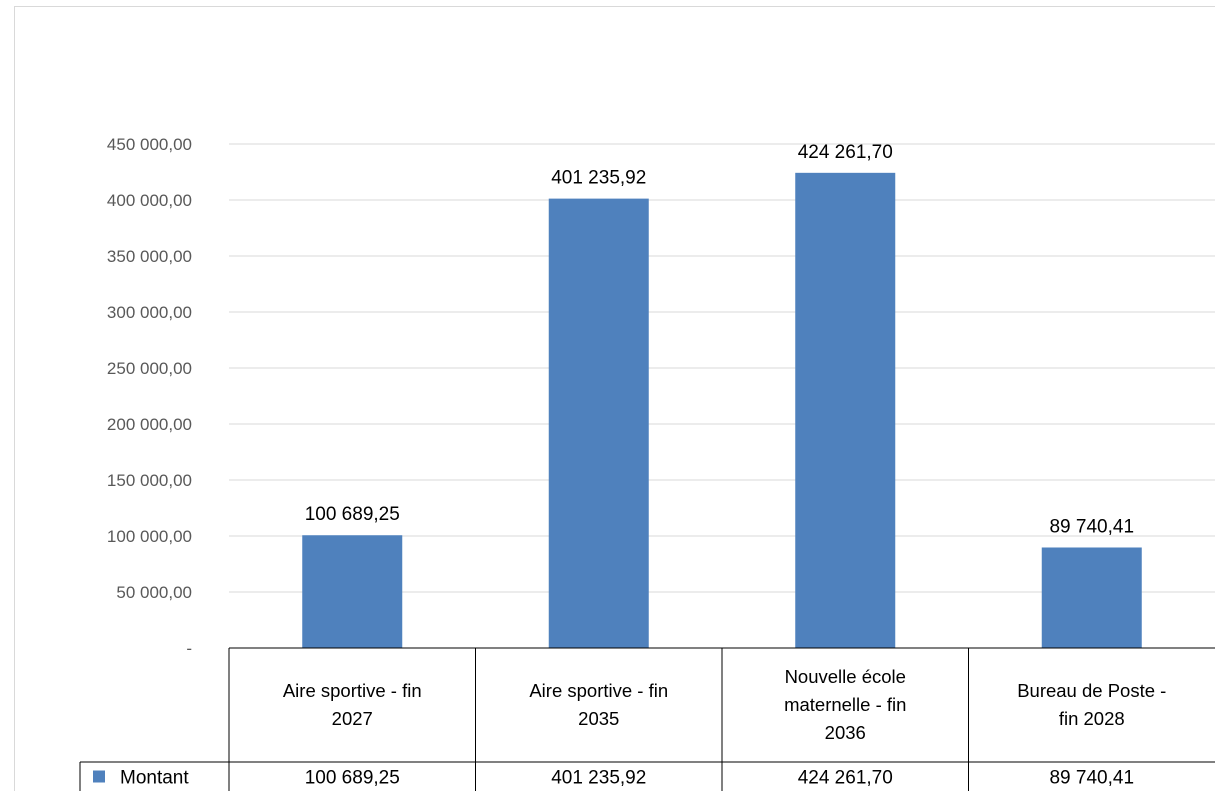  I want to click on category-label: Aire sportive - fin 2027, so click(352, 704).